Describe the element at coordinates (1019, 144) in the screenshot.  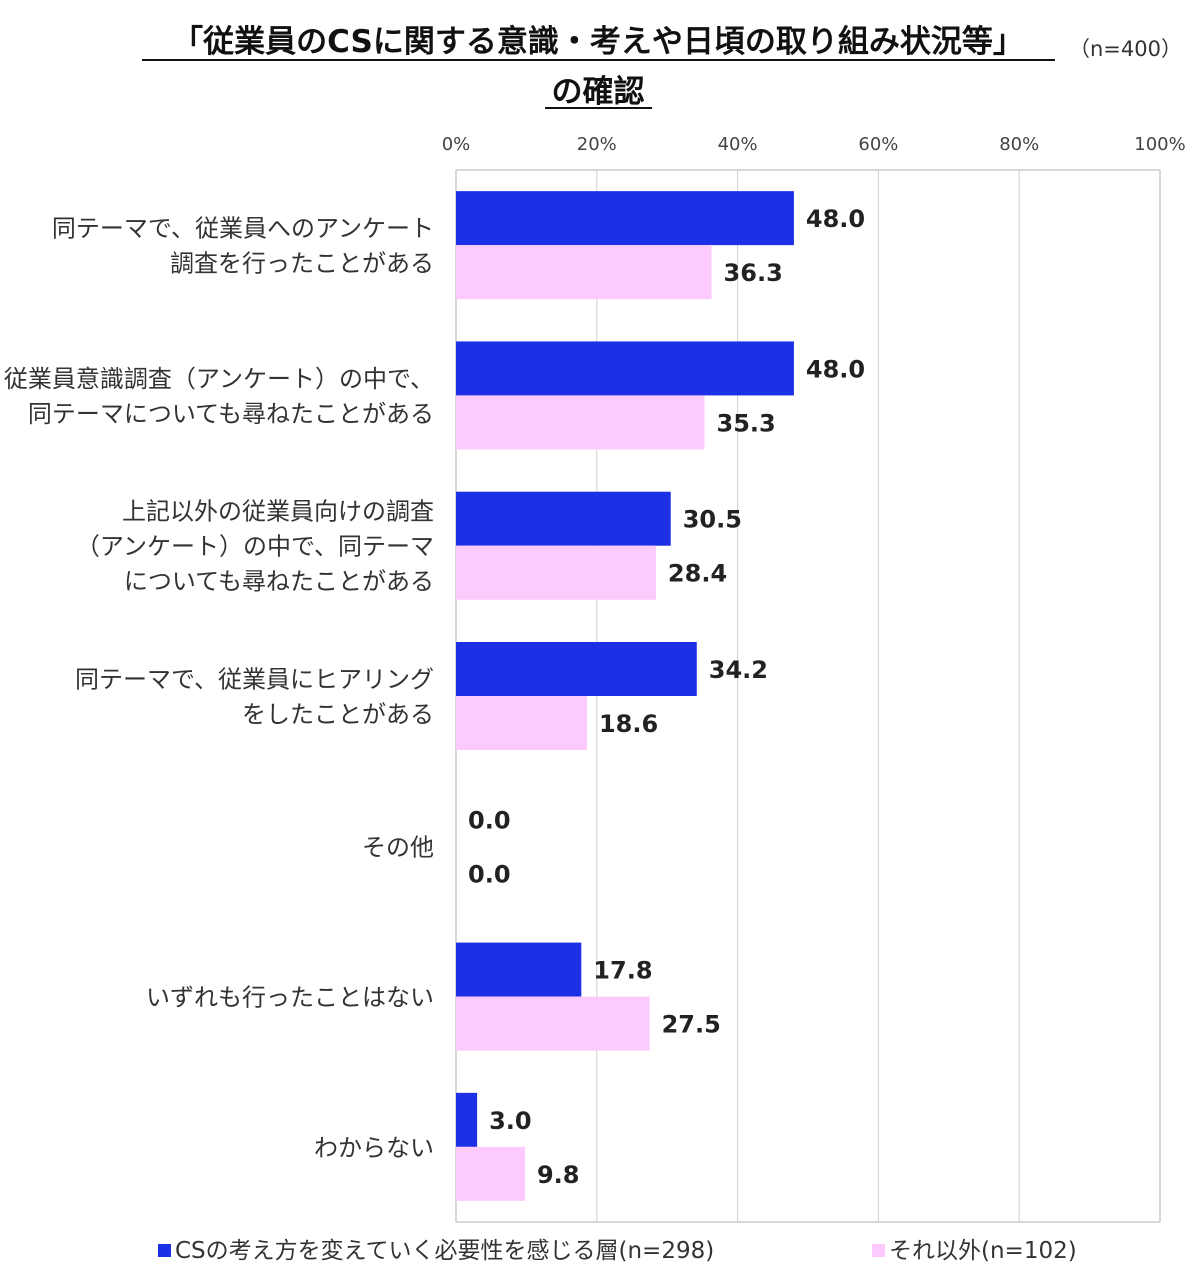
I see `x-tick-label: 80%` at that location.